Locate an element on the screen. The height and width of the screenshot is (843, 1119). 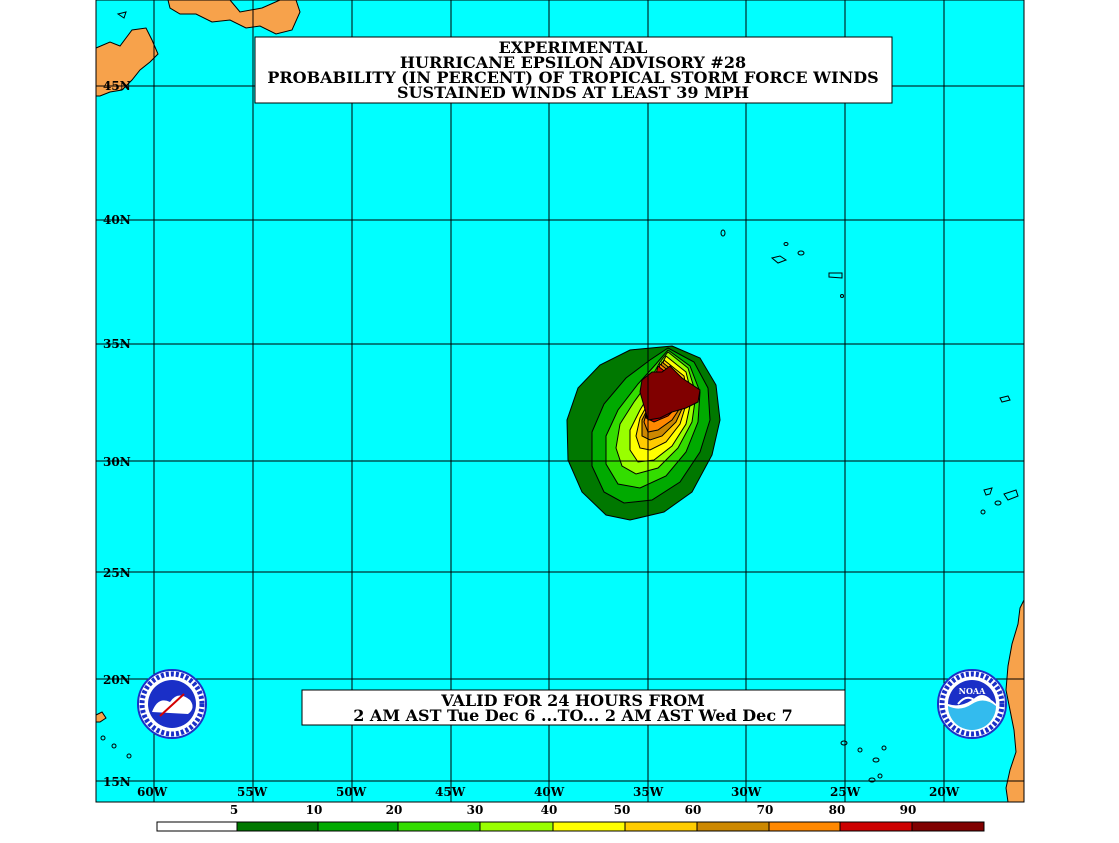
legend-tick-5: 5 is located at coordinates (234, 810).